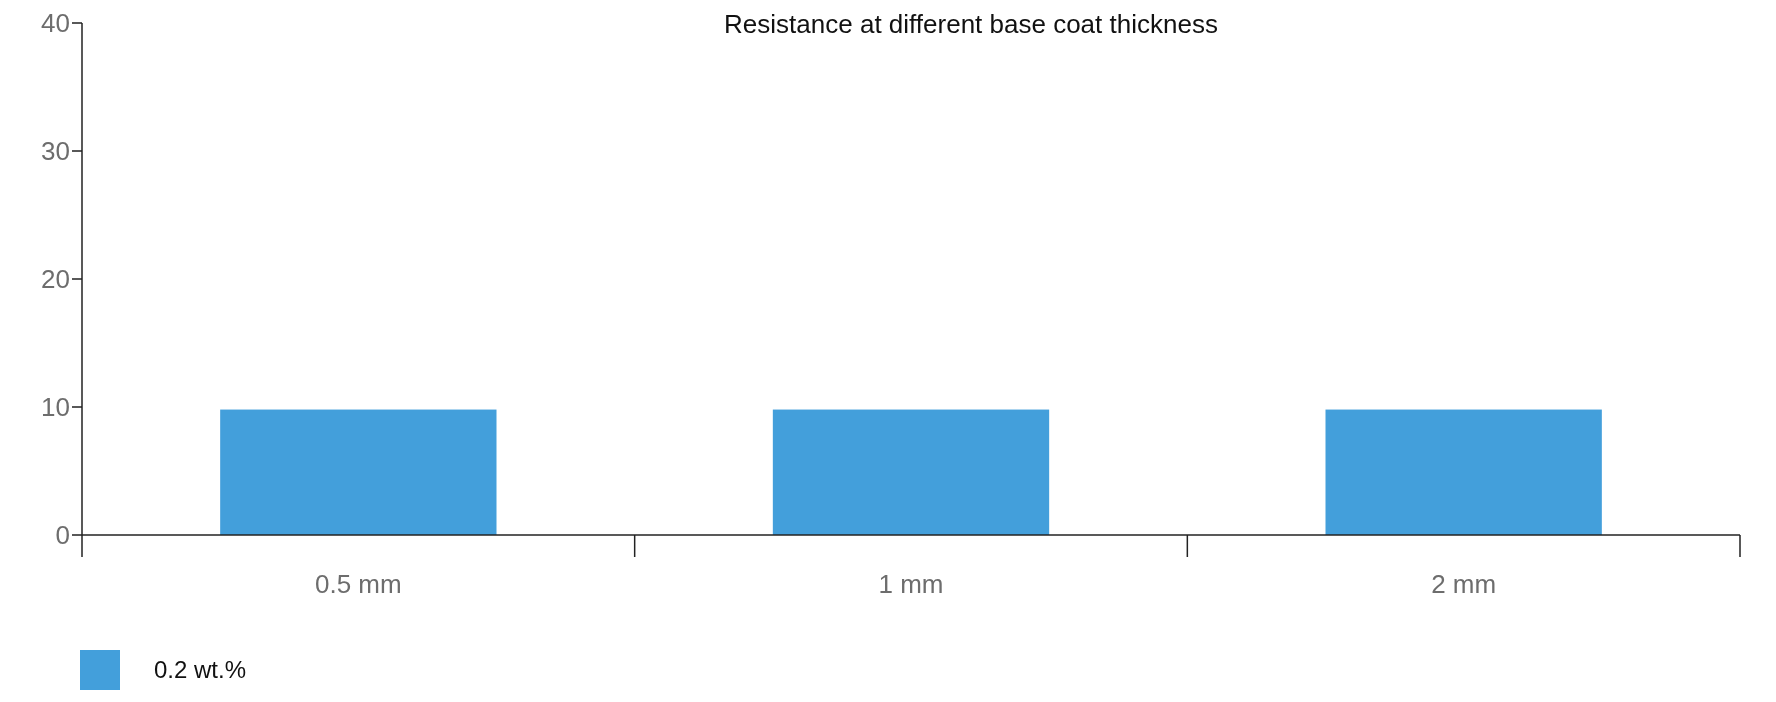  What do you see at coordinates (55, 279) in the screenshot?
I see `y-tick-label: 20` at bounding box center [55, 279].